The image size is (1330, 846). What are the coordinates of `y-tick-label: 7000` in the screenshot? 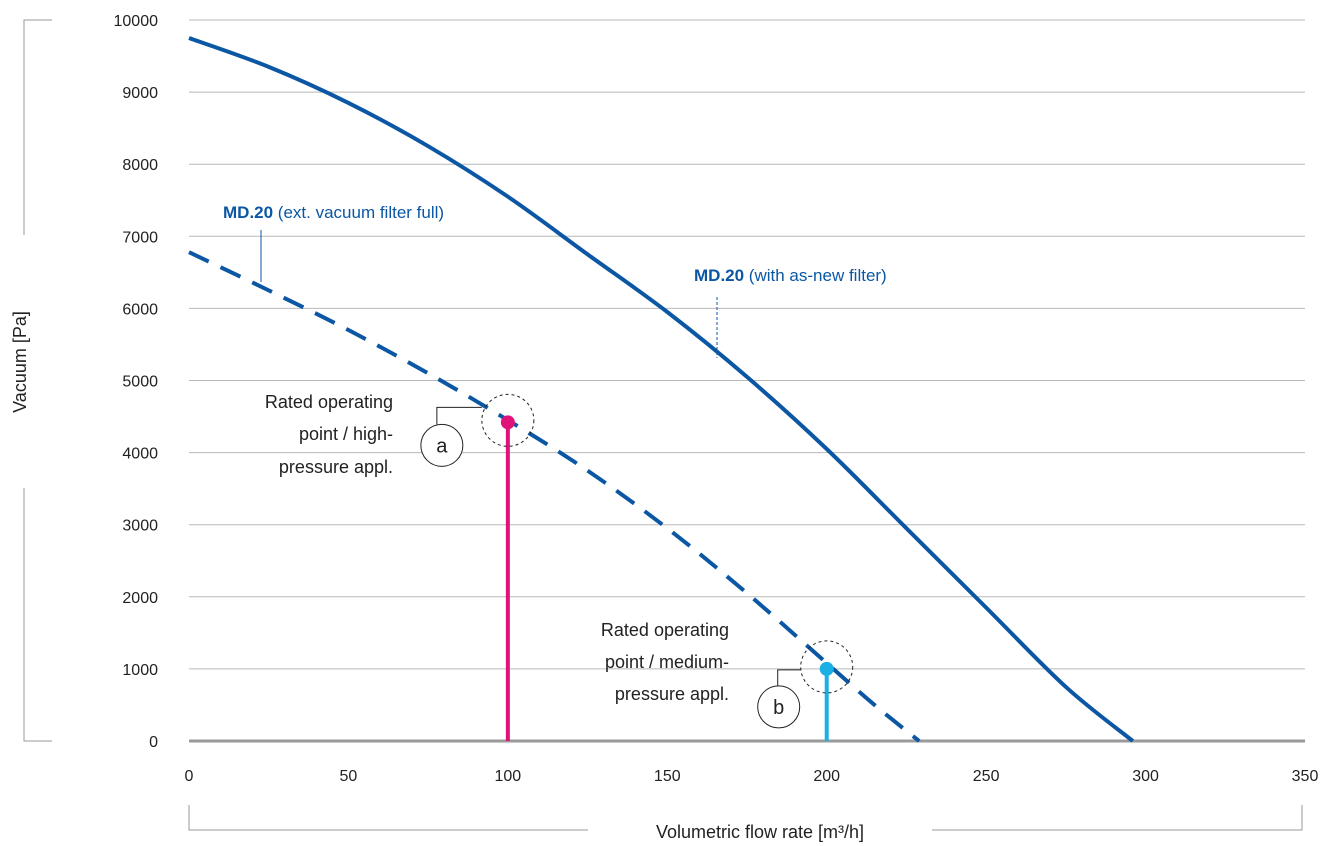 It's located at (140, 237).